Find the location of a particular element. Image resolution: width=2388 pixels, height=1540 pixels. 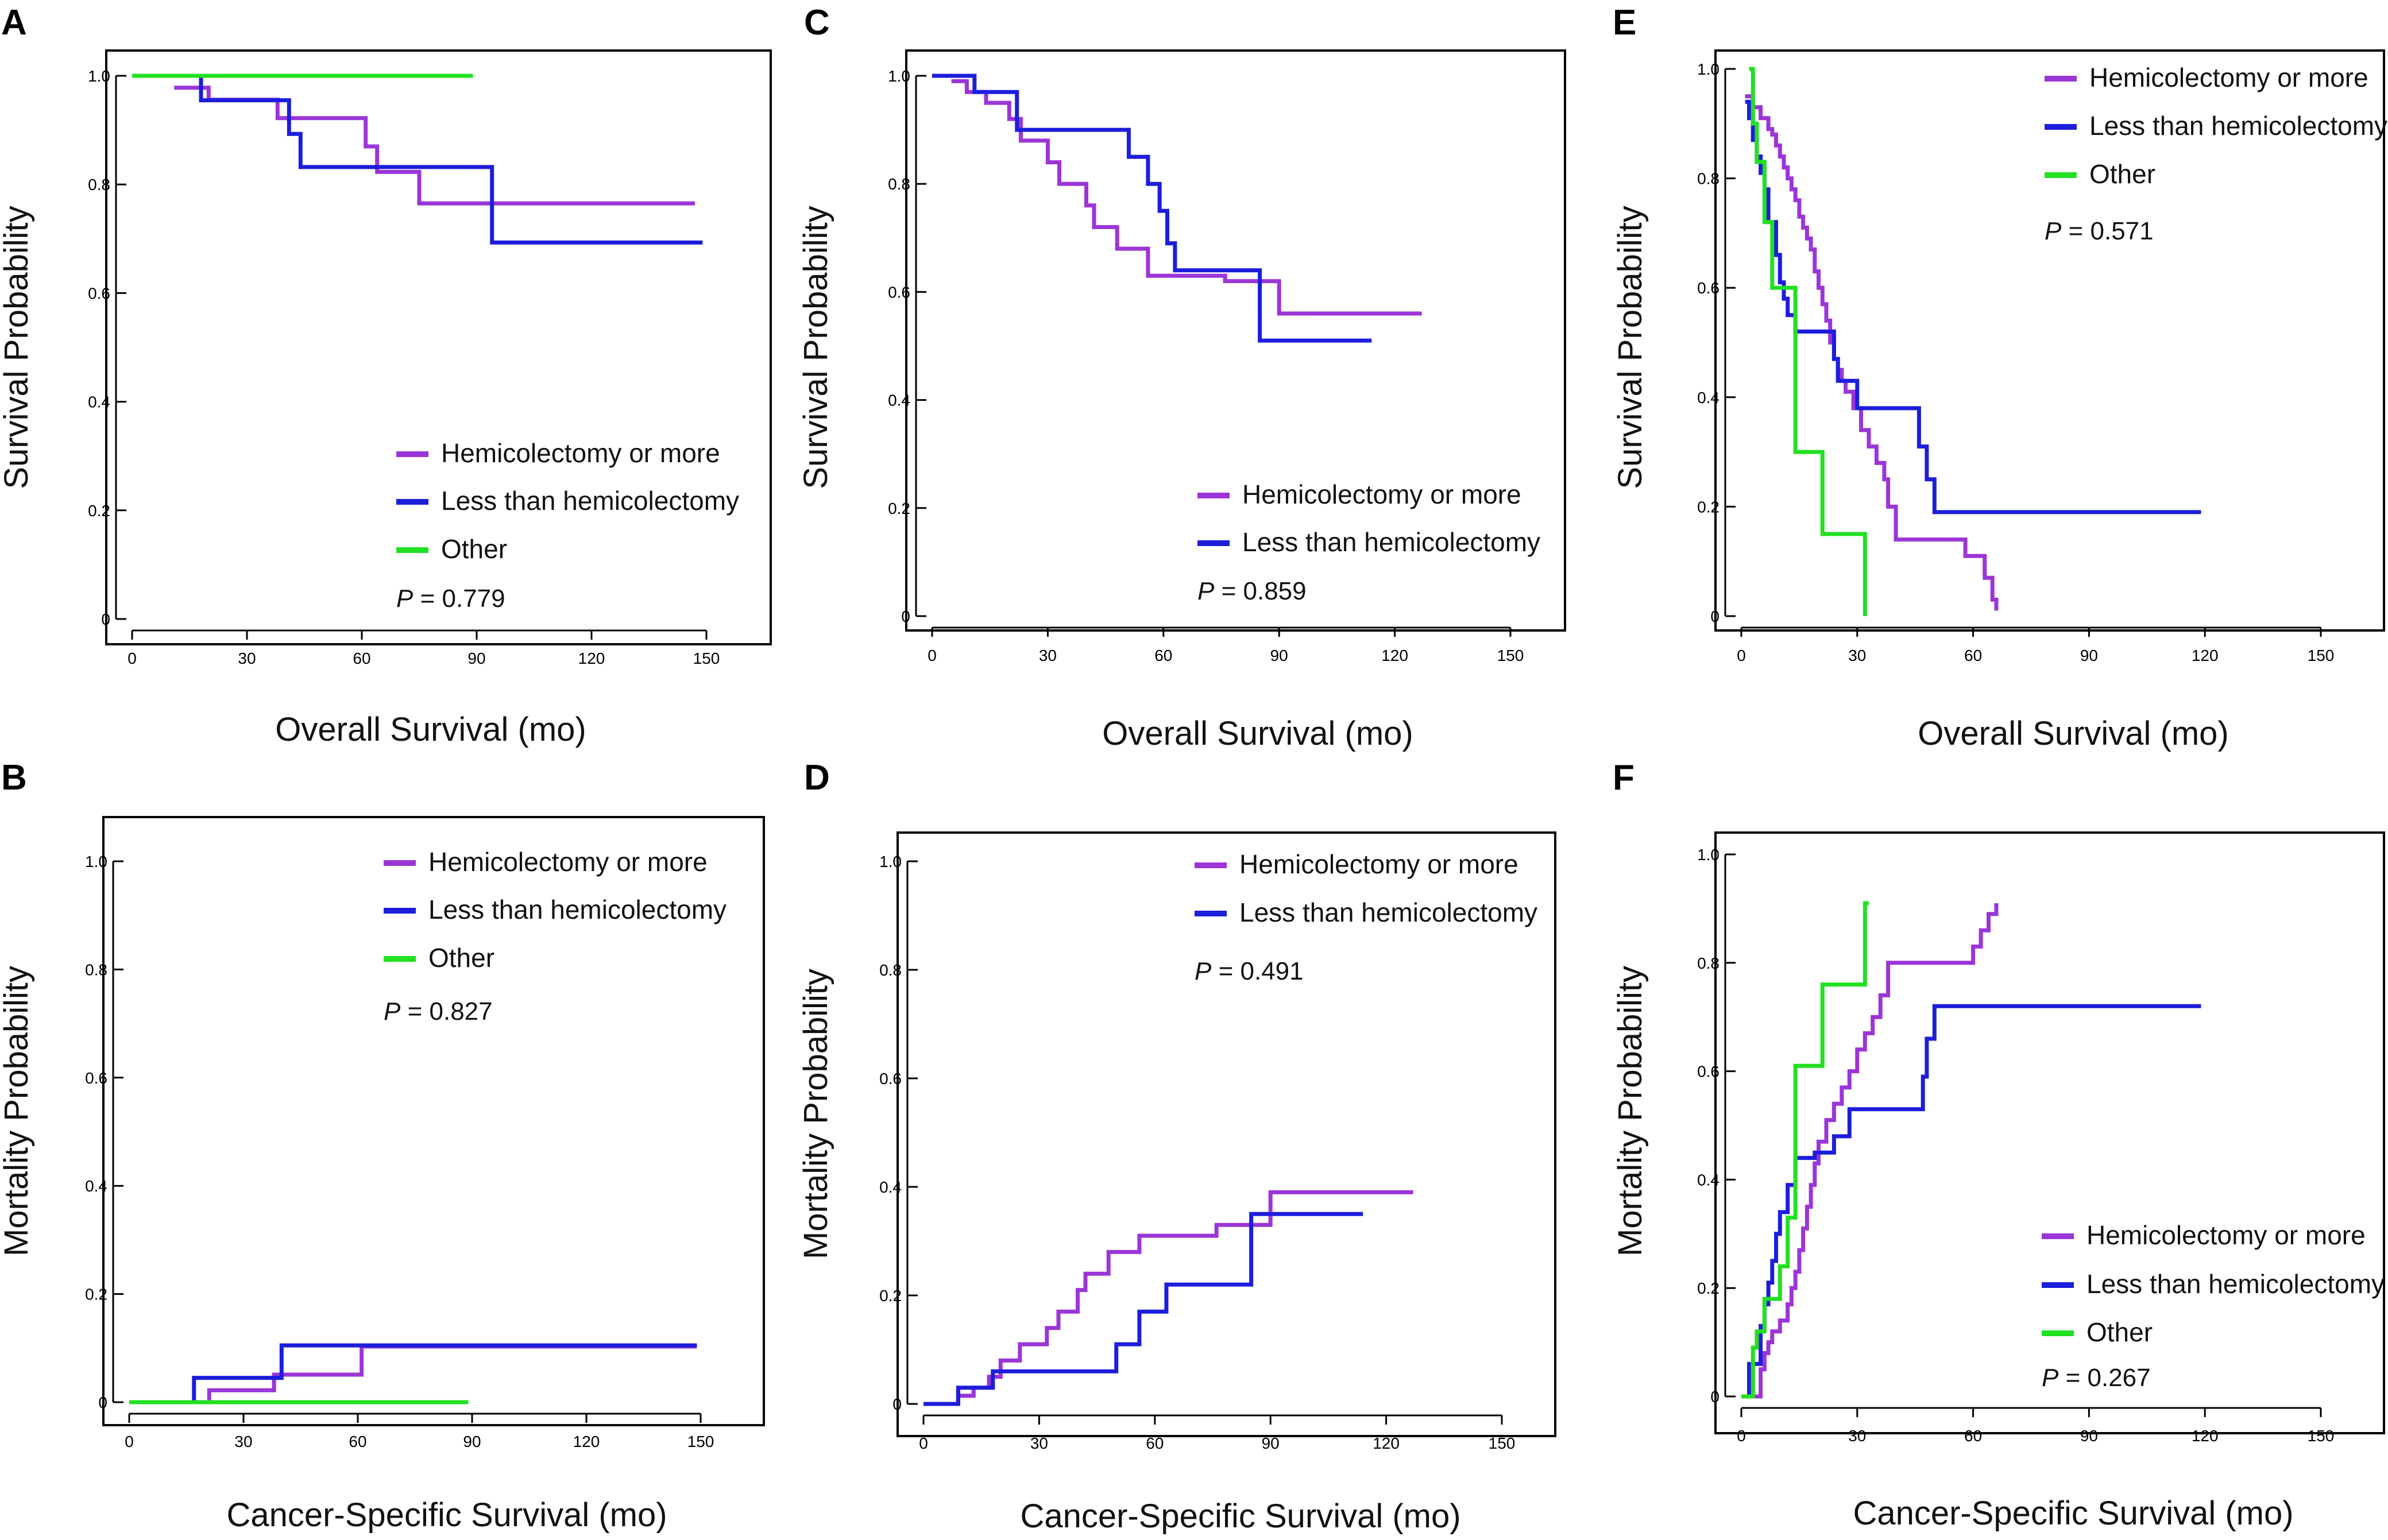

p-value: P = 0.267 is located at coordinates (2096, 1378).